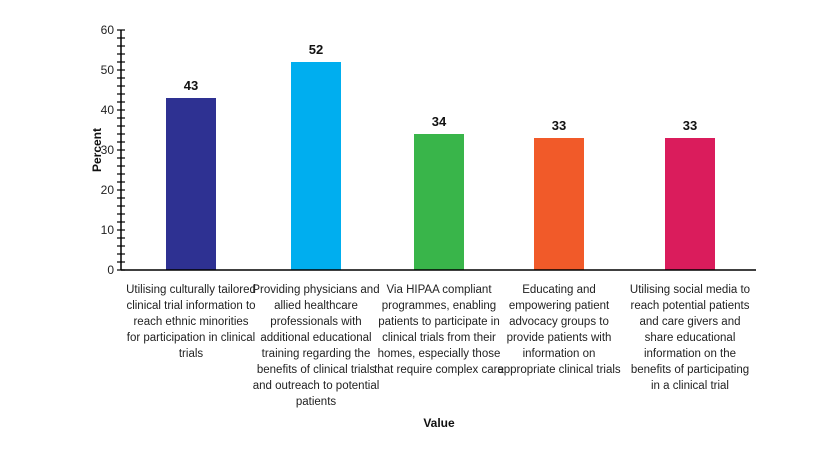 Image resolution: width=840 pixels, height=450 pixels. Describe the element at coordinates (108, 110) in the screenshot. I see `y-tick-label: 40` at that location.